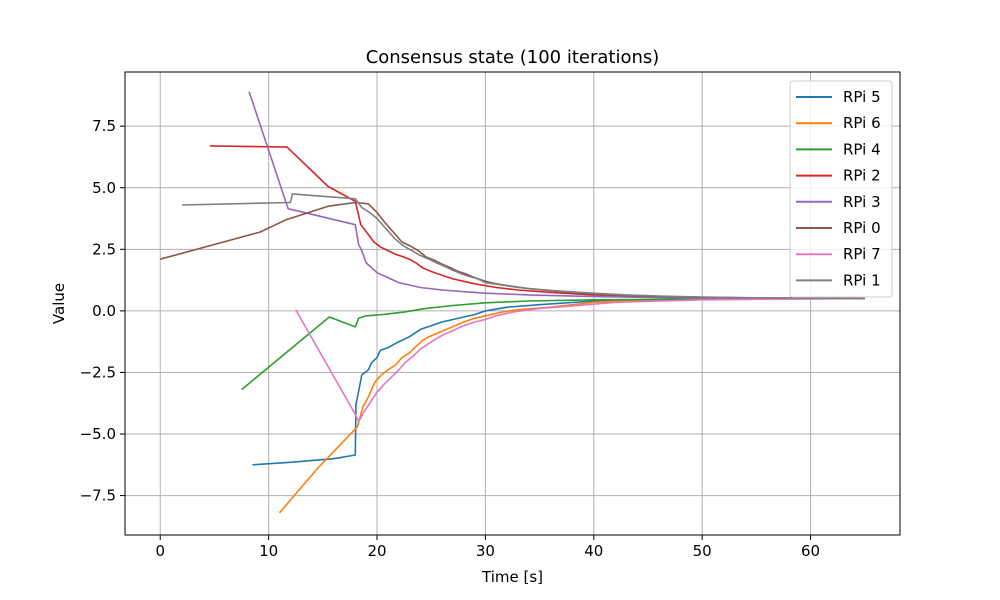 The image size is (1000, 600). Describe the element at coordinates (513, 57) in the screenshot. I see `chart-title: Consensus state (100 iterations)` at that location.